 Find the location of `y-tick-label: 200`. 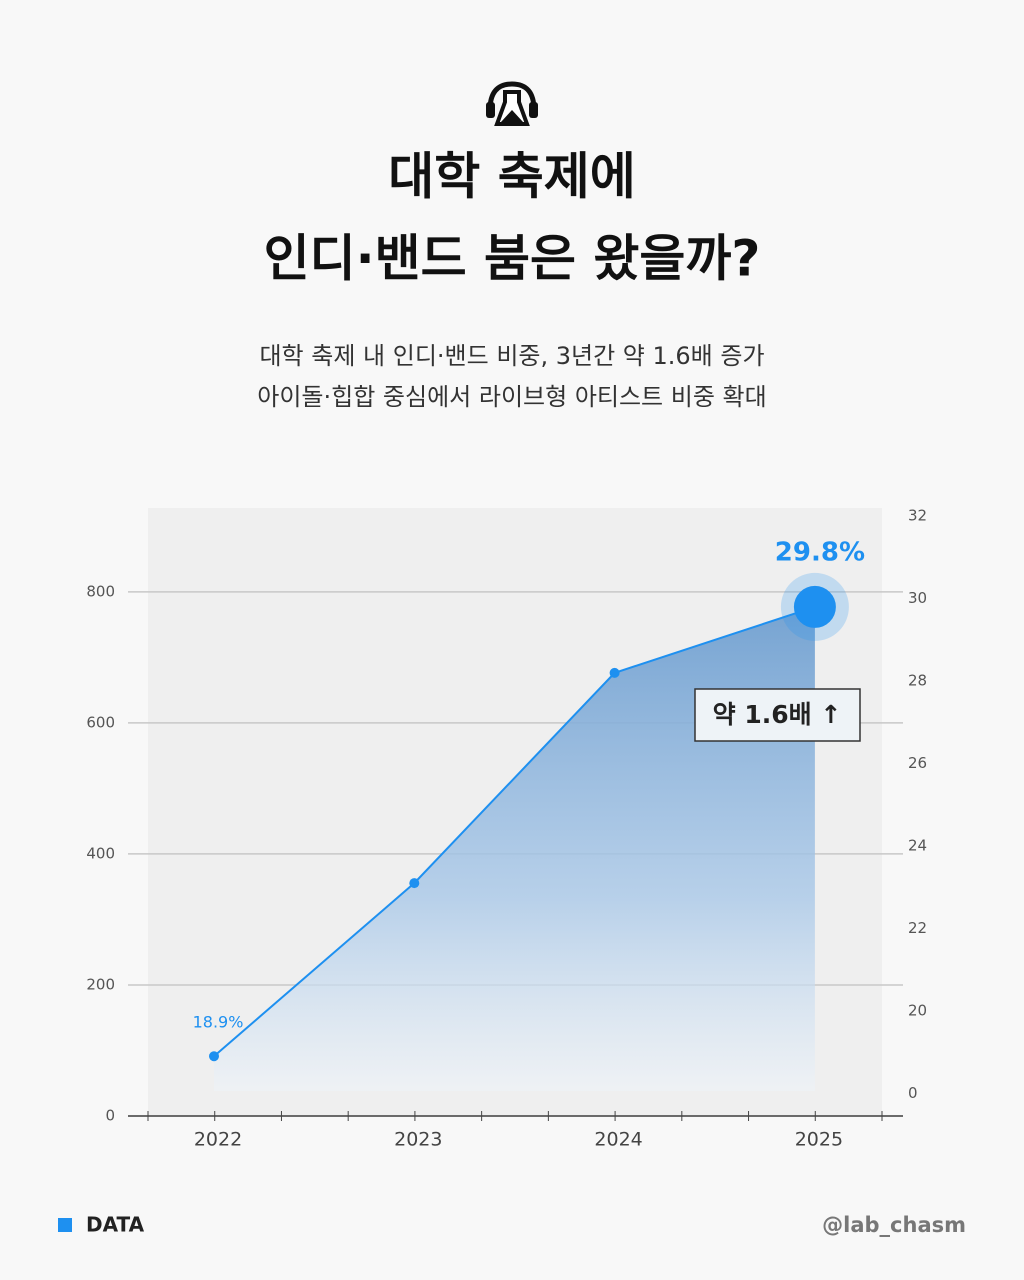

y-tick-label: 200 is located at coordinates (100, 984).